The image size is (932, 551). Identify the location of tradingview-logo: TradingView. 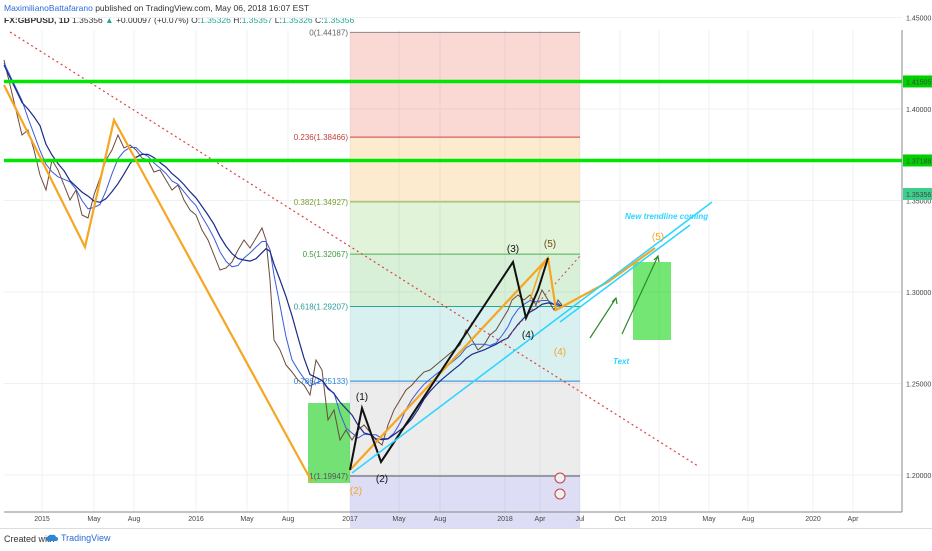
(78, 538).